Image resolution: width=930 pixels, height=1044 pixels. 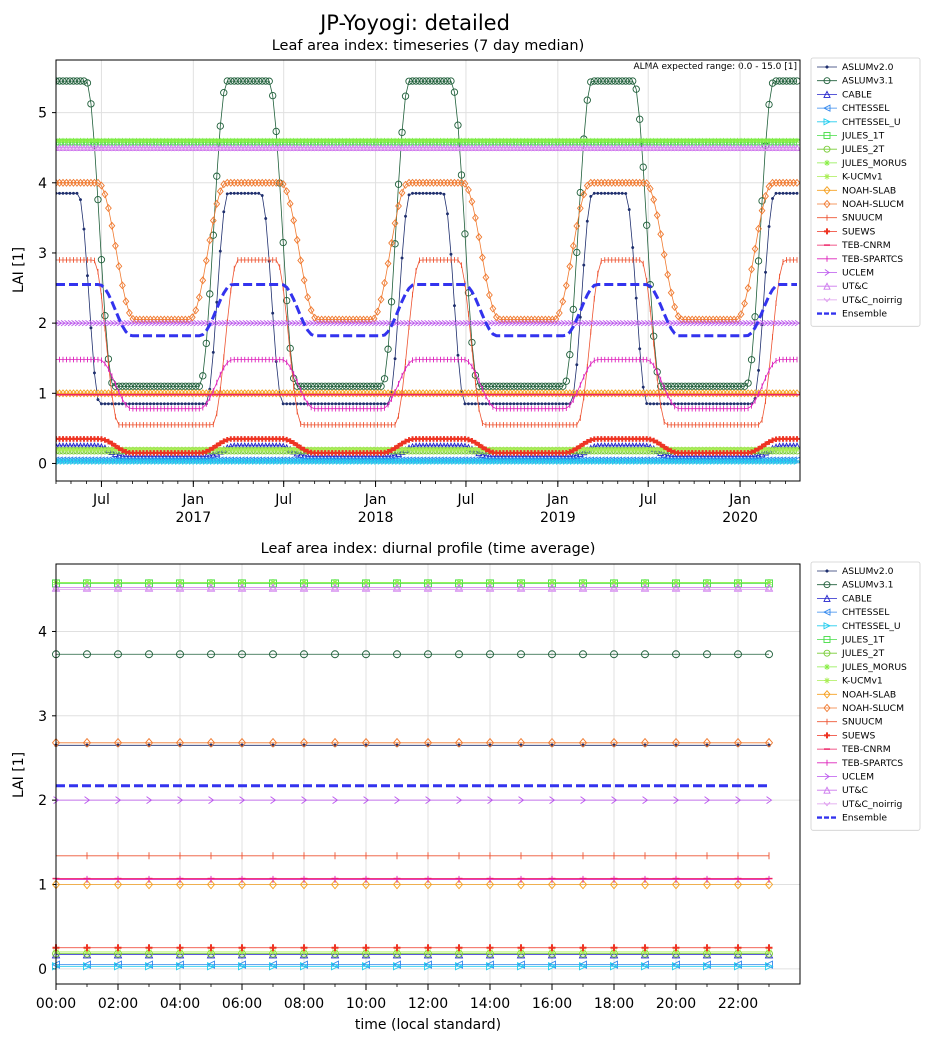 I want to click on series-noah-slab, so click(x=412, y=884).